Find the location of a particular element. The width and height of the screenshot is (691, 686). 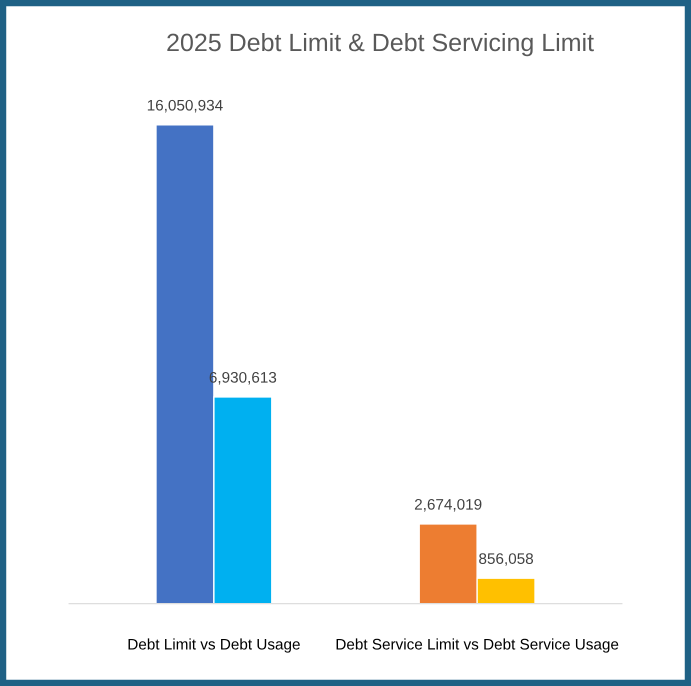

data-label: 16,050,934 is located at coordinates (185, 106).